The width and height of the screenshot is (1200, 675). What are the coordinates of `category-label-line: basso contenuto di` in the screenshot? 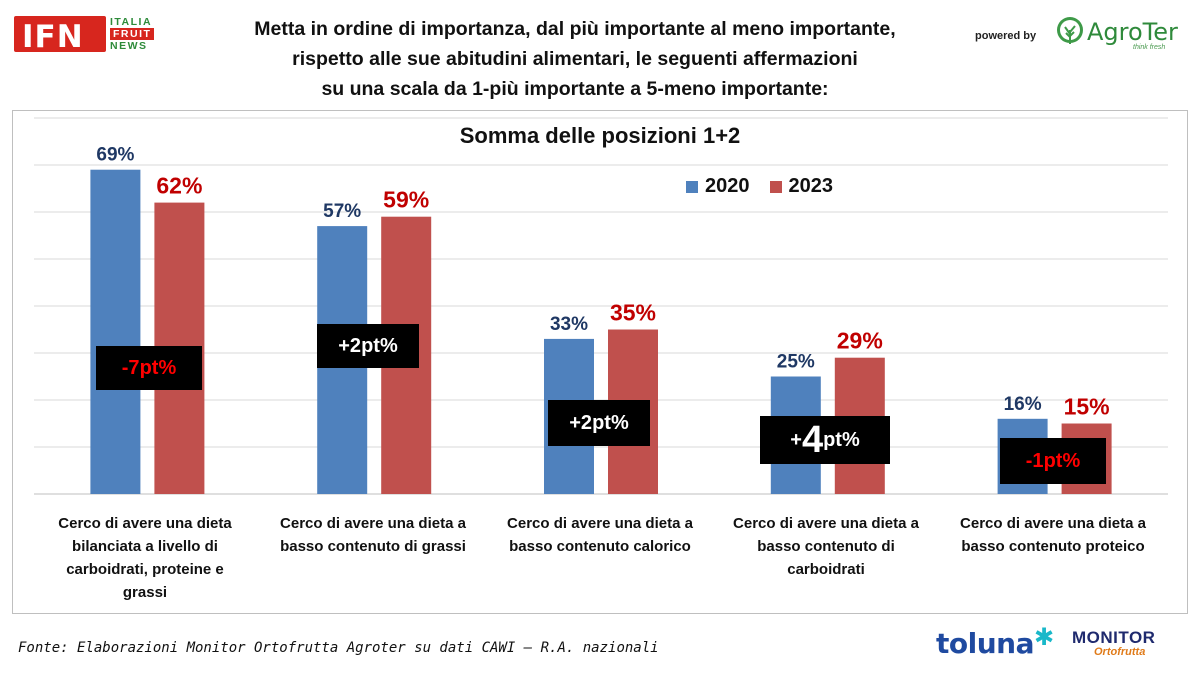 It's located at (826, 546).